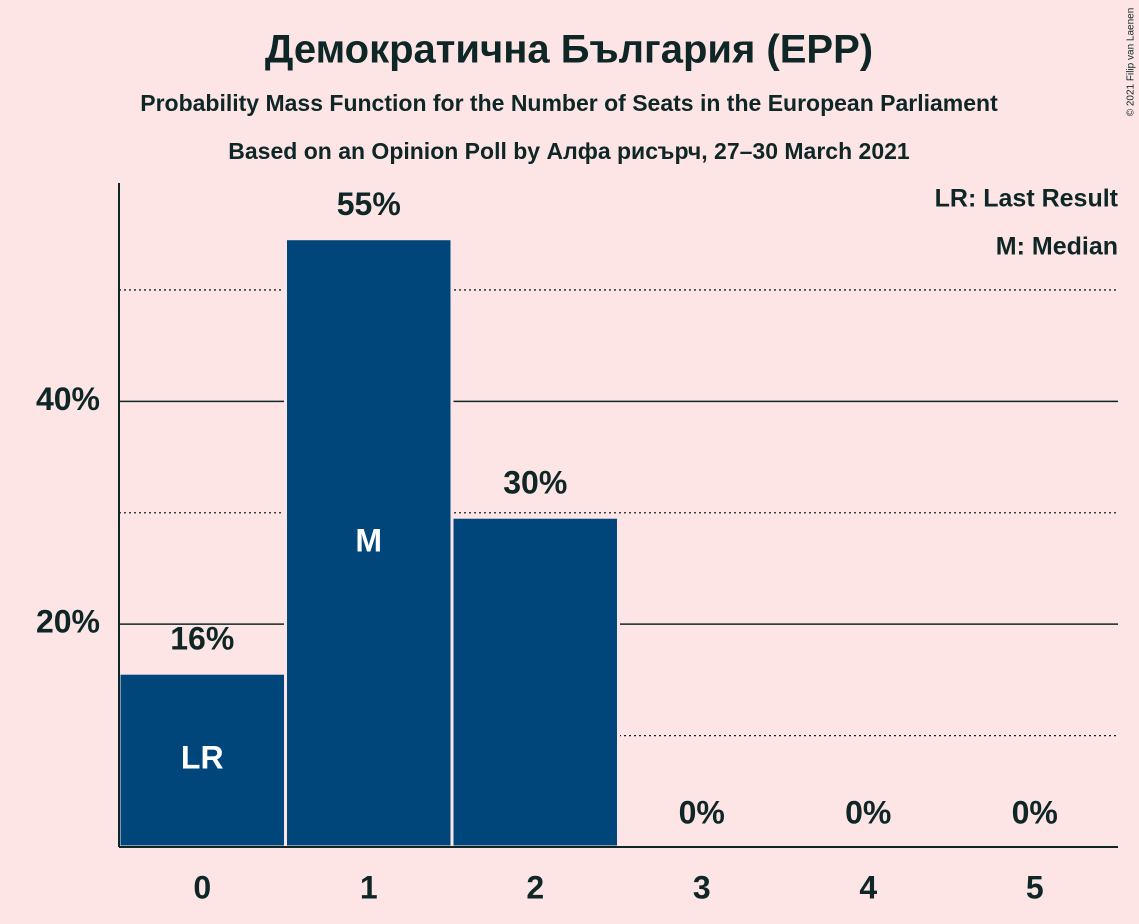  Describe the element at coordinates (68, 399) in the screenshot. I see `y-tick-label: 40%` at that location.